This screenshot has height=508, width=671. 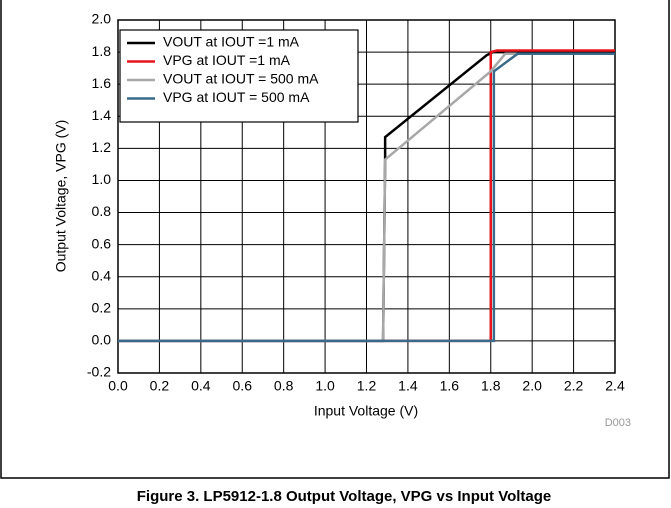 What do you see at coordinates (102, 243) in the screenshot?
I see `y-tick-label: 0.6` at bounding box center [102, 243].